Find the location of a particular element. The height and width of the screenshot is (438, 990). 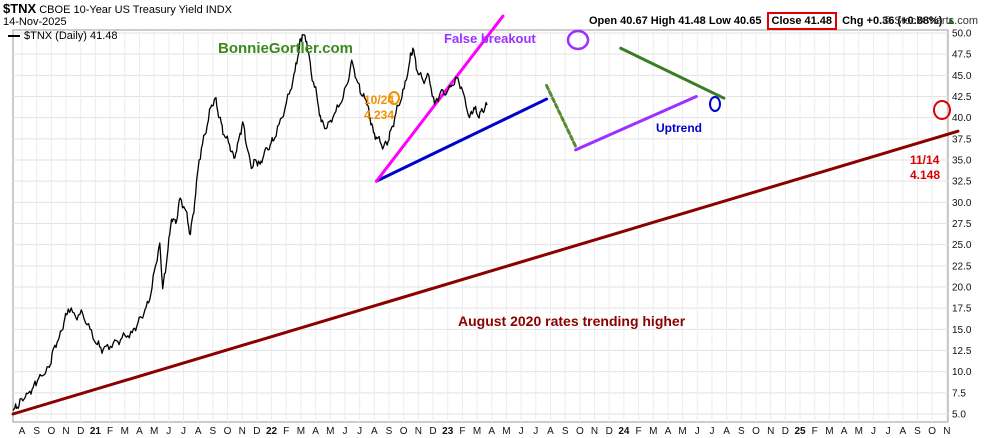

annotation-marks is located at coordinates (669, 74).